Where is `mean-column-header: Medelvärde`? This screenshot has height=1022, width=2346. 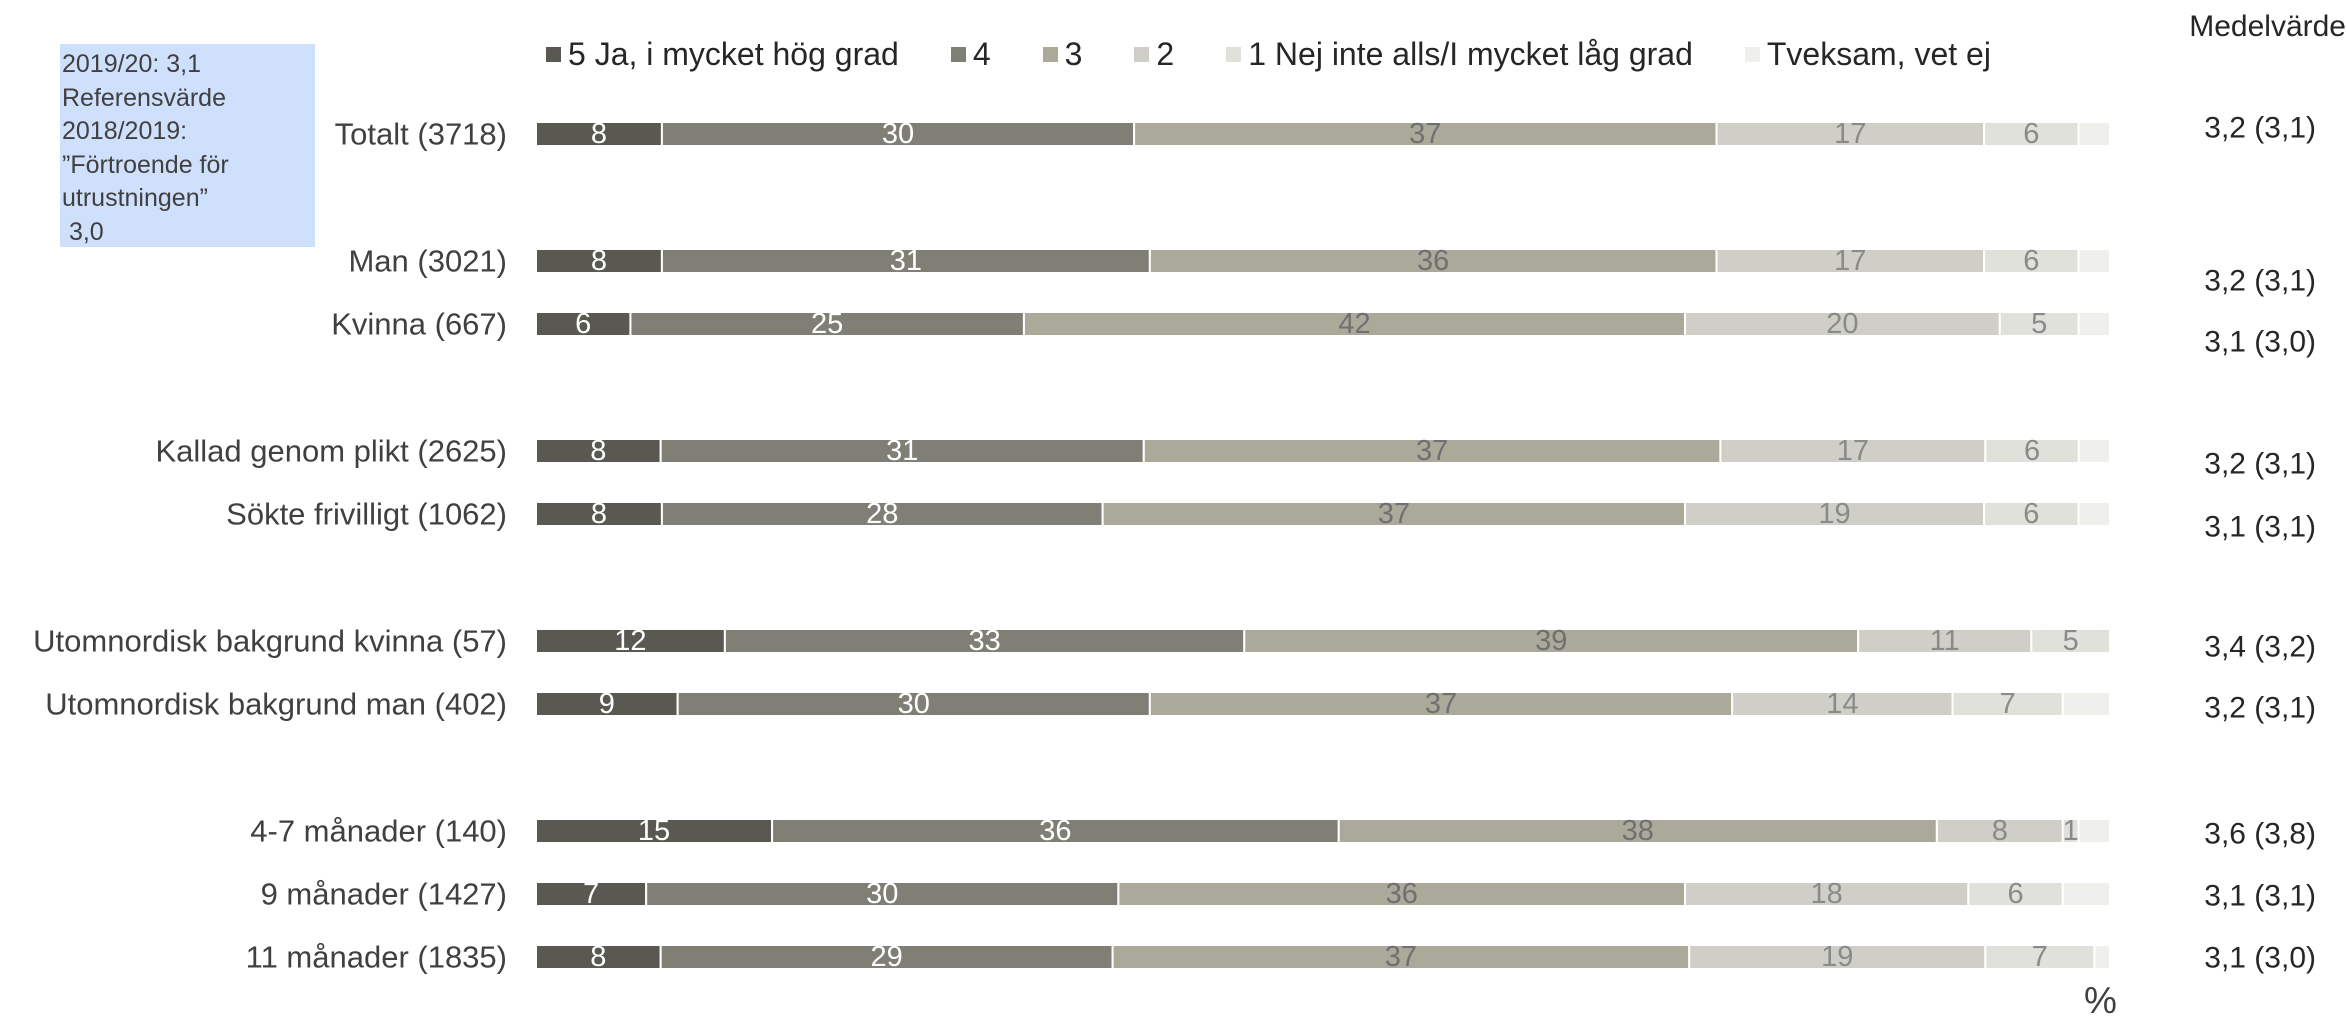 mean-column-header: Medelvärde is located at coordinates (2267, 26).